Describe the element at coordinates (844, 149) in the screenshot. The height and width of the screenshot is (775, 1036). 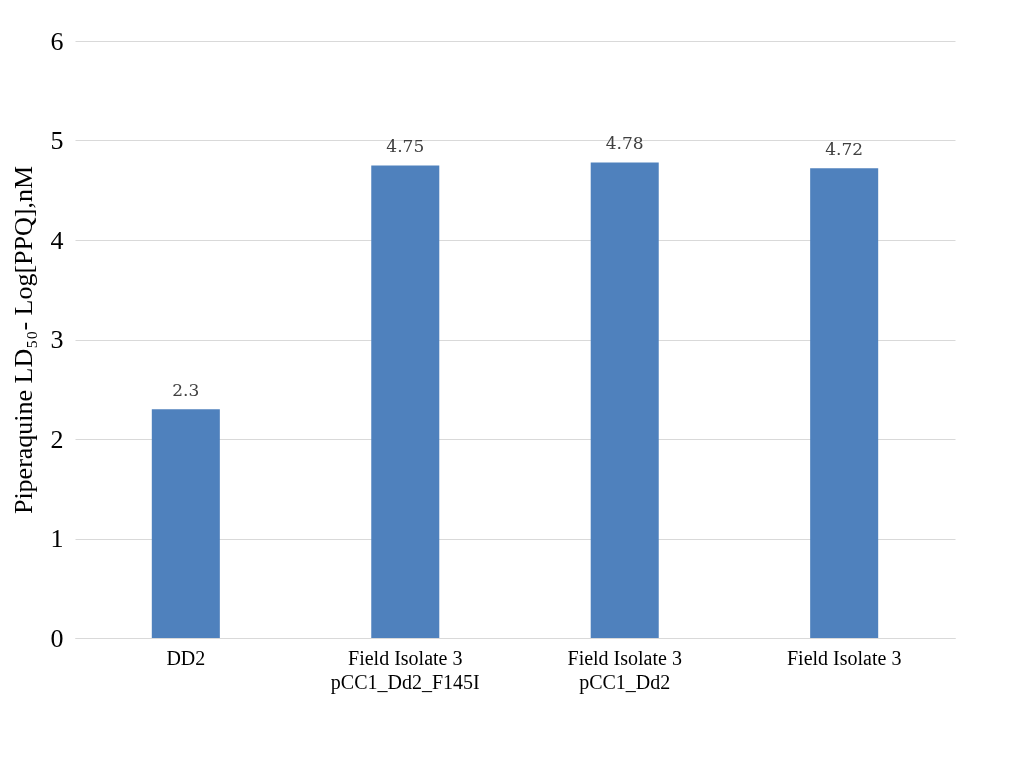
I see `data-label: 4.72` at that location.